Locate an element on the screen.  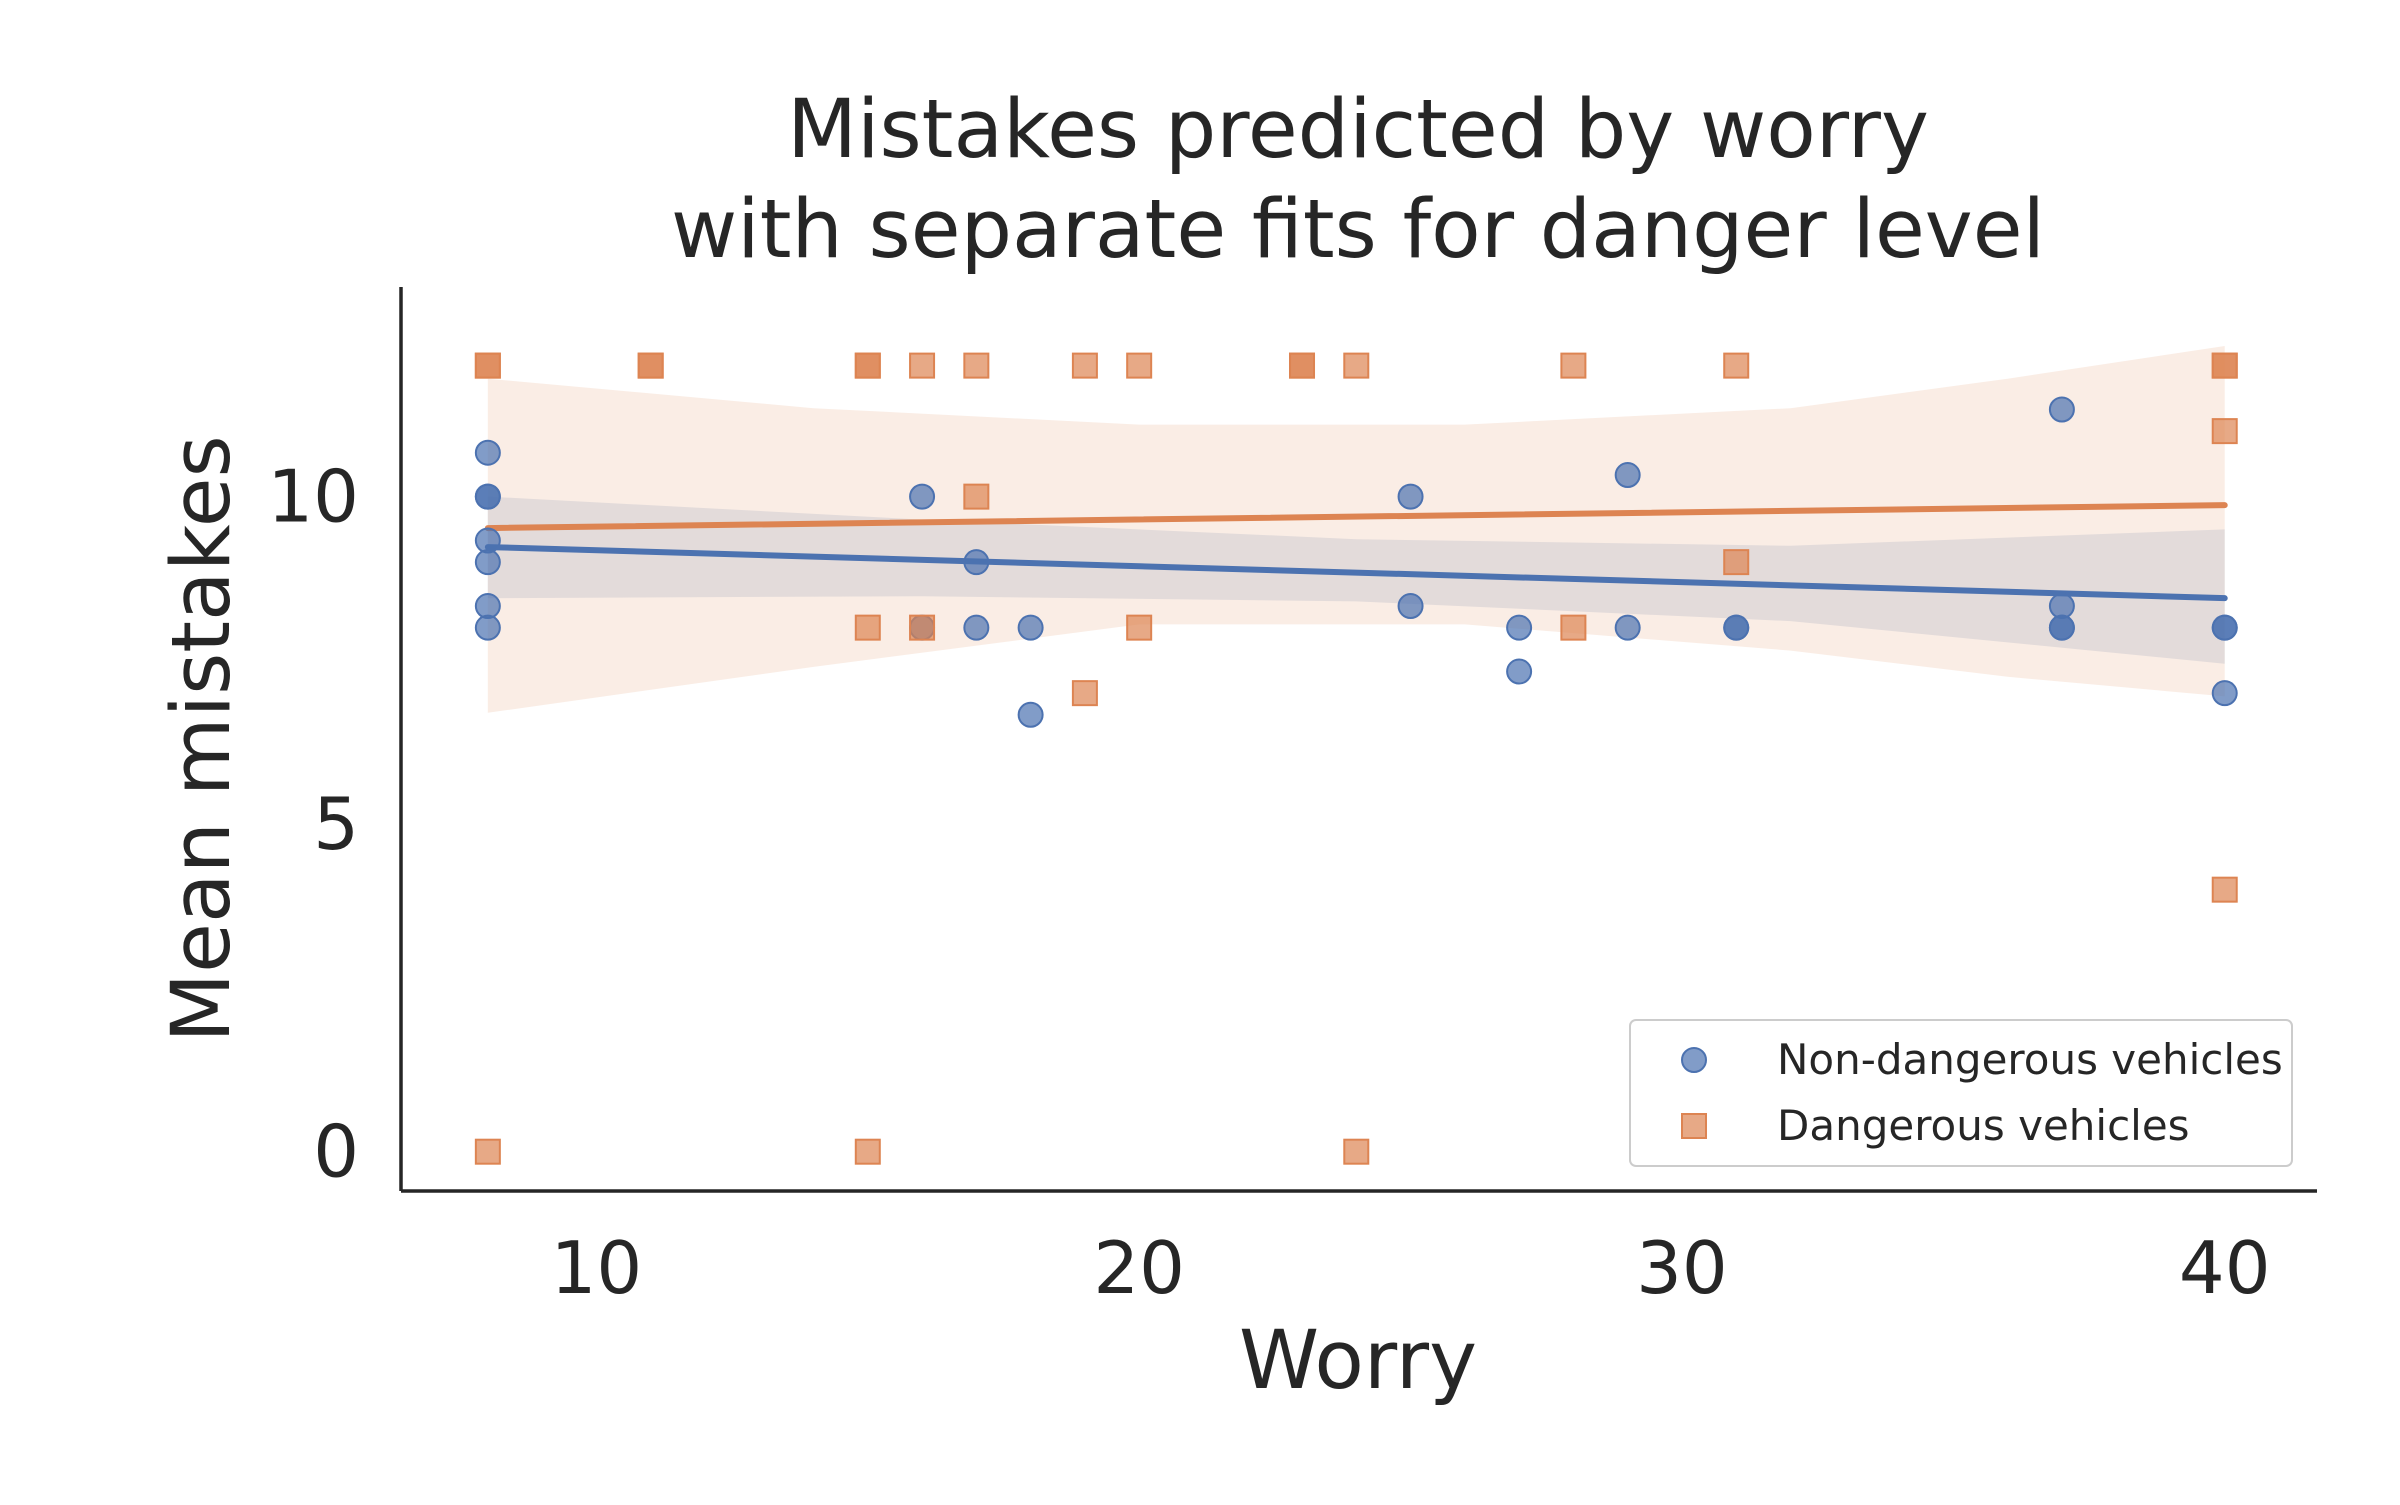
x-tick-label: 20 is located at coordinates (1139, 1268).